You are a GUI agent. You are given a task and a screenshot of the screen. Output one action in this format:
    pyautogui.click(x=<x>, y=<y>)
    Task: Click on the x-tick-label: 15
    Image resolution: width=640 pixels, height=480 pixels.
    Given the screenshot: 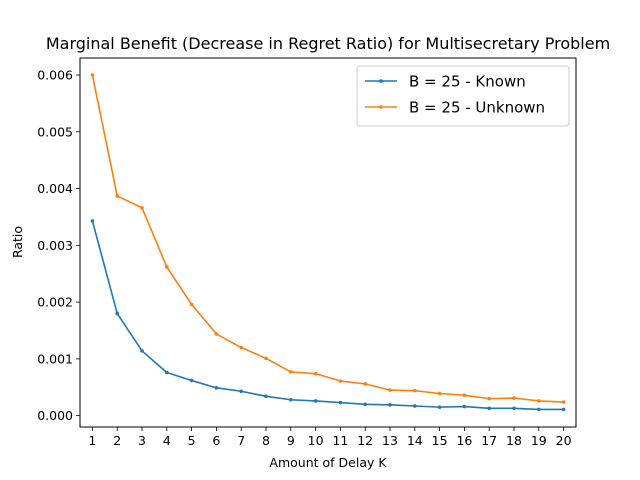 What is the action you would take?
    pyautogui.click(x=440, y=440)
    